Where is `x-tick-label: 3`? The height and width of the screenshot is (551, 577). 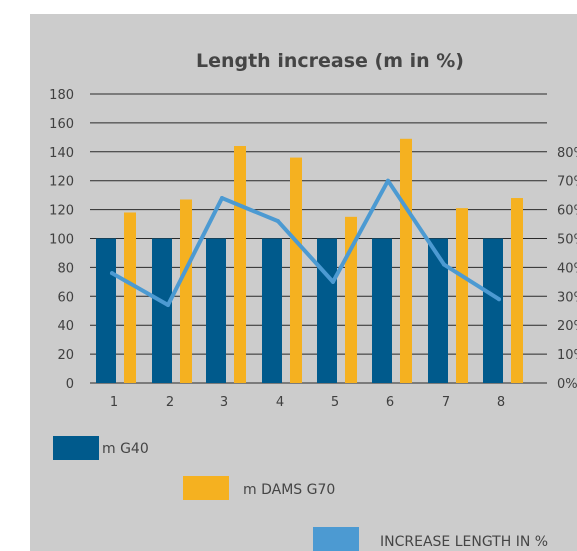
x-tick-label: 3 is located at coordinates (224, 402).